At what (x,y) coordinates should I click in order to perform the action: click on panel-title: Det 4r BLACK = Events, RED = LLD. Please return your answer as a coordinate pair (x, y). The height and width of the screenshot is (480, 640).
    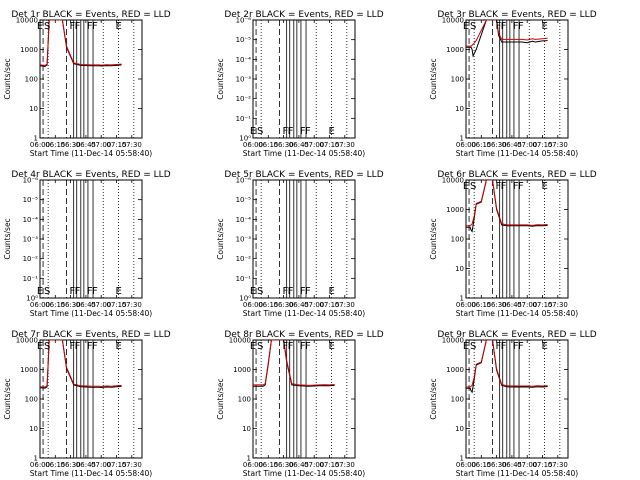
    Looking at the image, I should click on (90, 175).